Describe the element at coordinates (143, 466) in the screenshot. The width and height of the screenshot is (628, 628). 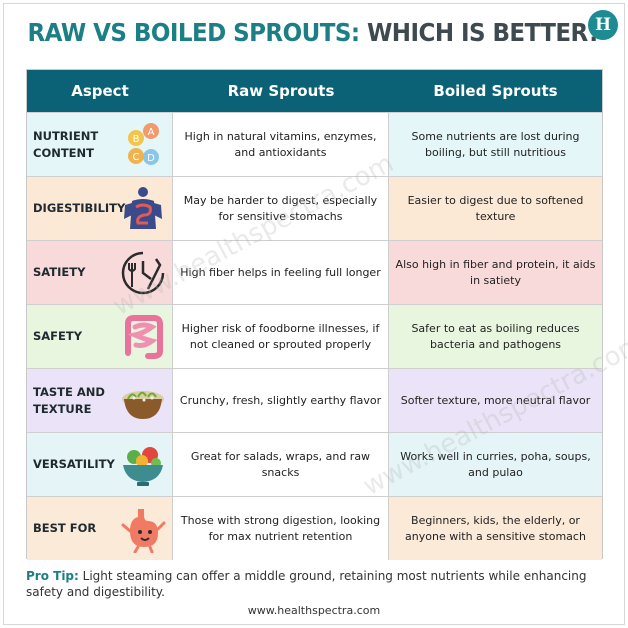
I see `salad-bowl-icon` at that location.